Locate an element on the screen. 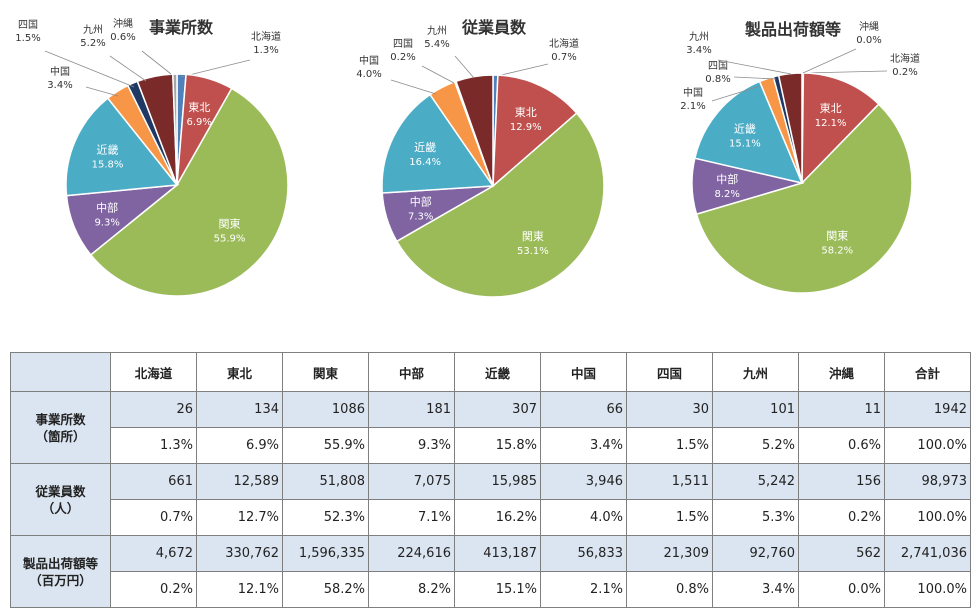 The image size is (978, 613). slice-value: 0.8% is located at coordinates (717, 79).